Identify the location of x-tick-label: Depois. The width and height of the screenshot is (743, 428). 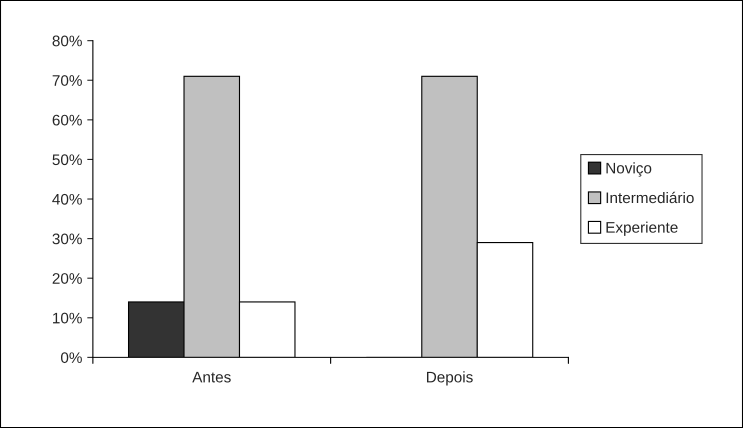
(449, 378).